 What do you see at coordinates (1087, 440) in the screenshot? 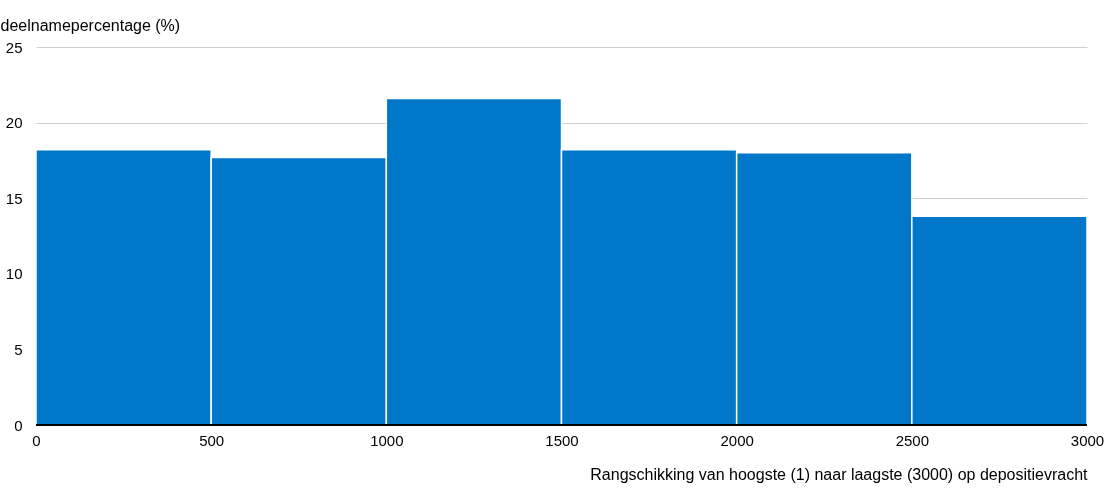
I see `x-tick-label: 3000` at bounding box center [1087, 440].